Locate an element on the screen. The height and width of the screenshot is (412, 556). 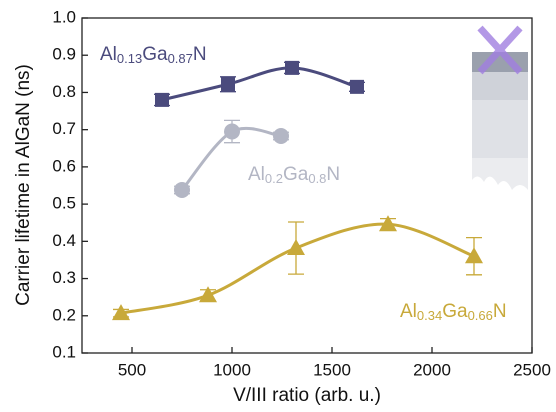
series-label: Al0.34Ga0.66N is located at coordinates (453, 312).